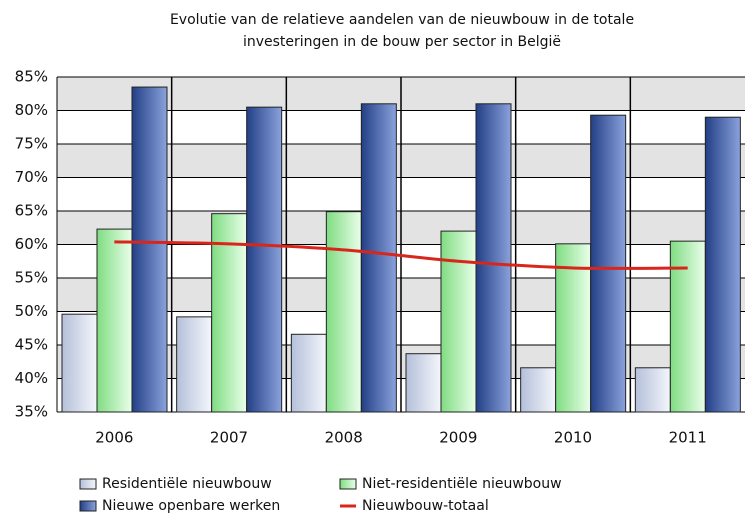  Describe the element at coordinates (425, 506) in the screenshot. I see `legend-label: Nieuwbouw-totaal` at that location.